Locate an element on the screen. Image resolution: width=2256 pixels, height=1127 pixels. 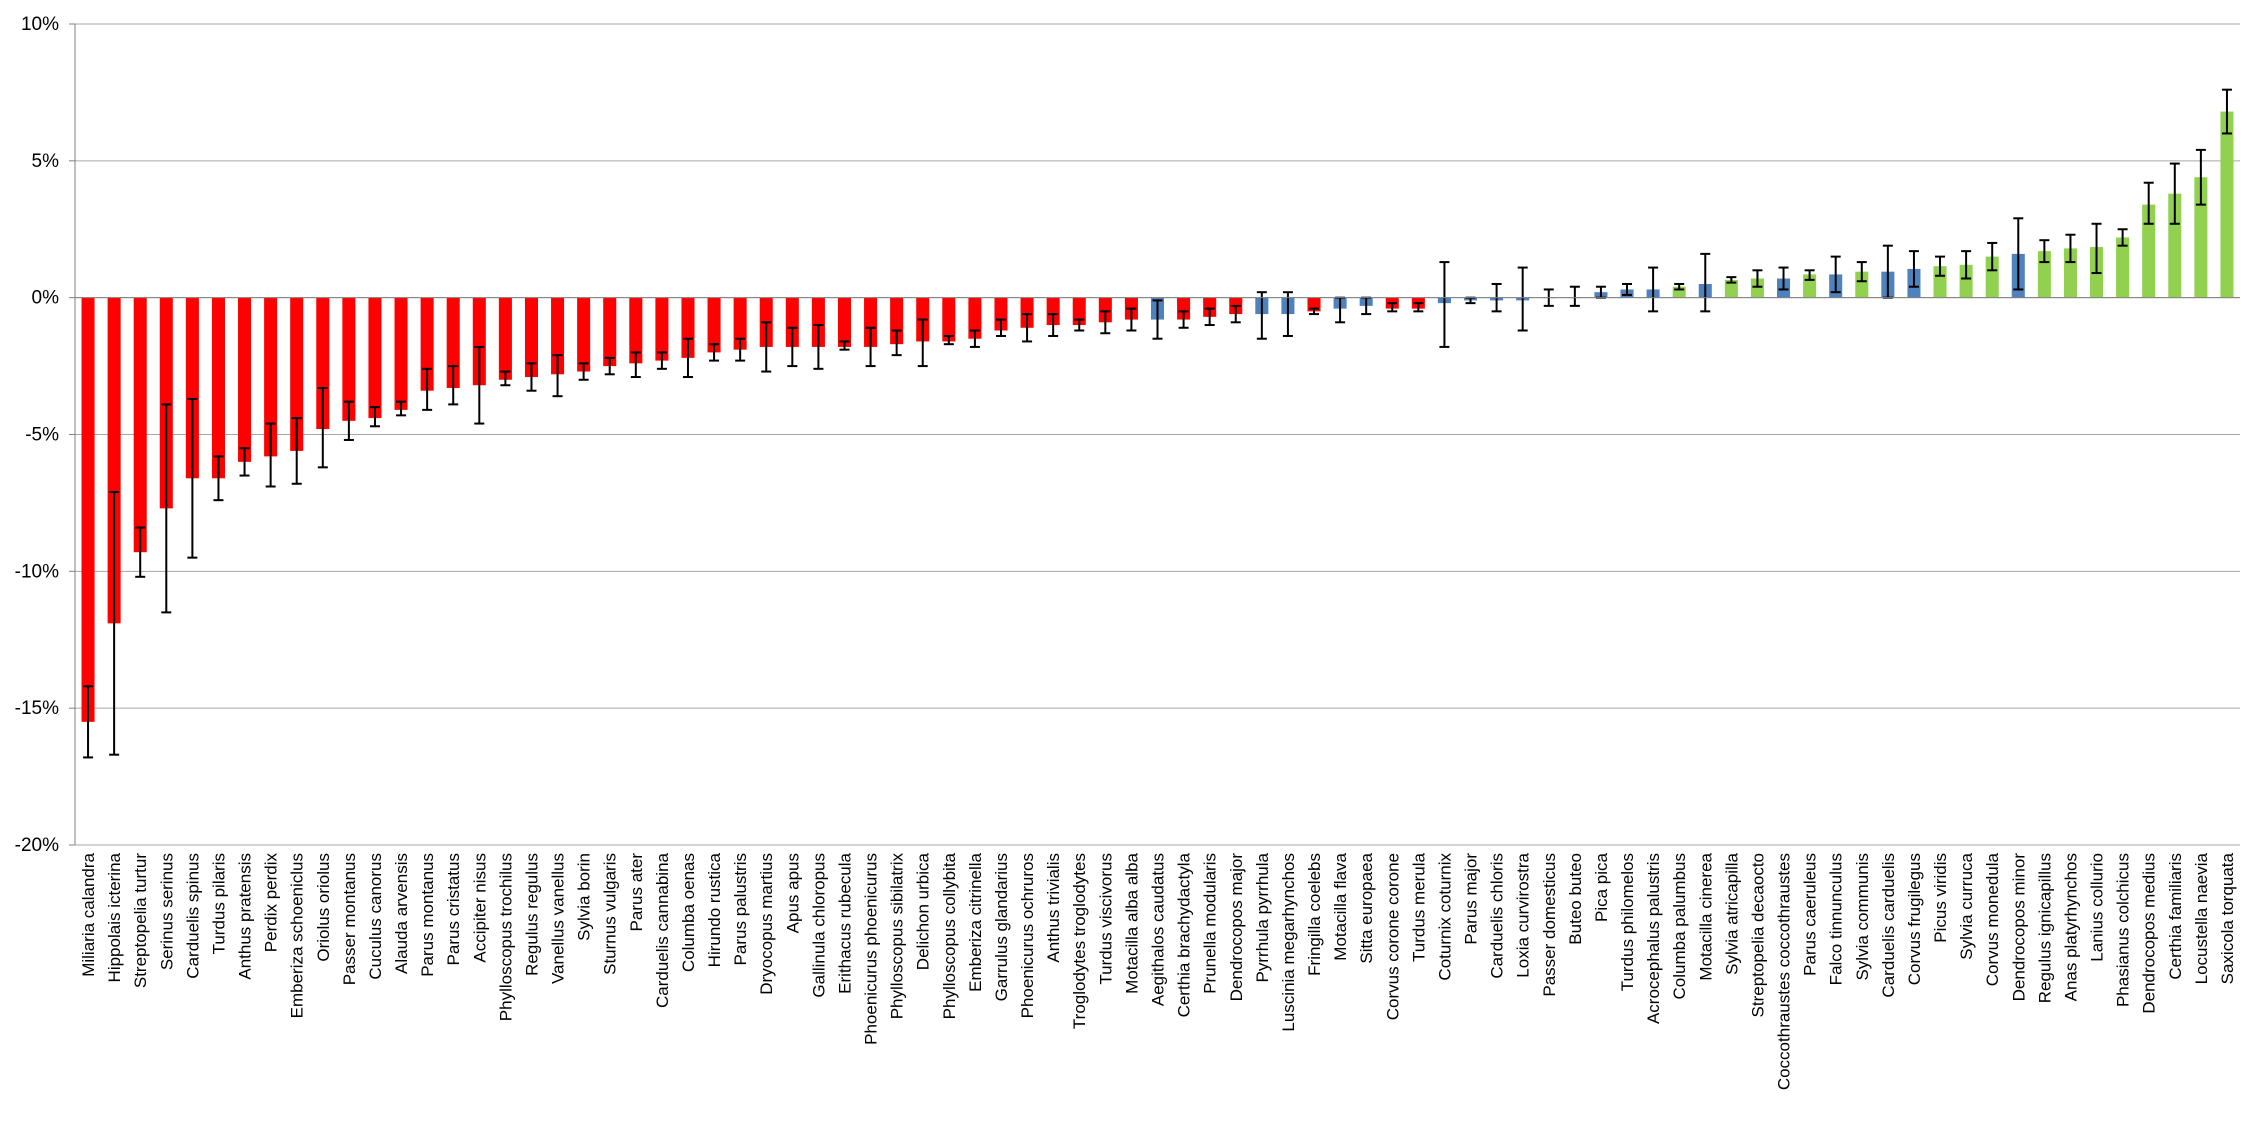
x-tick-label: Sylvia borin is located at coordinates (584, 897).